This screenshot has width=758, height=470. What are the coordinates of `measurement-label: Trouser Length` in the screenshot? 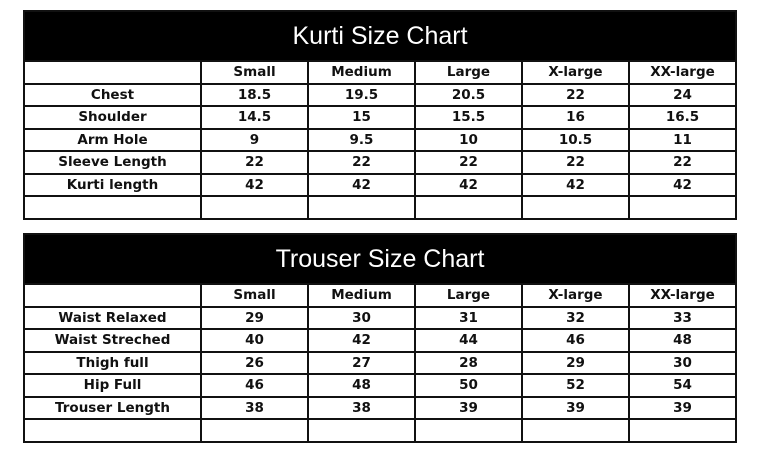 It's located at (112, 407).